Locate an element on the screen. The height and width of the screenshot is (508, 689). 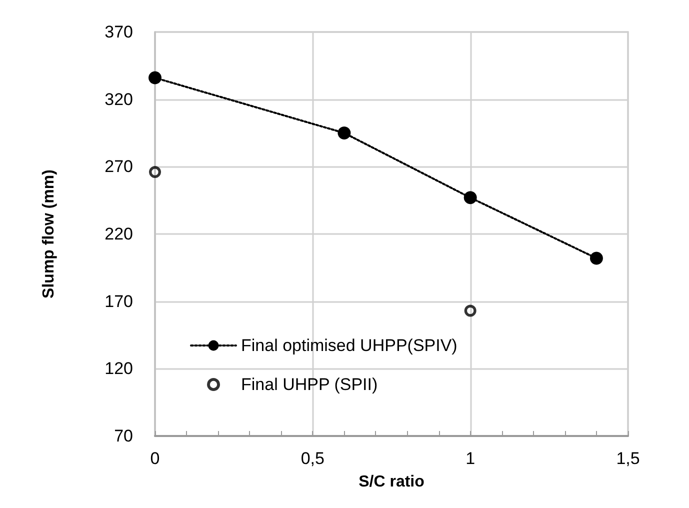
legend-label: Final optimised UHPP(SPIV) is located at coordinates (349, 345).